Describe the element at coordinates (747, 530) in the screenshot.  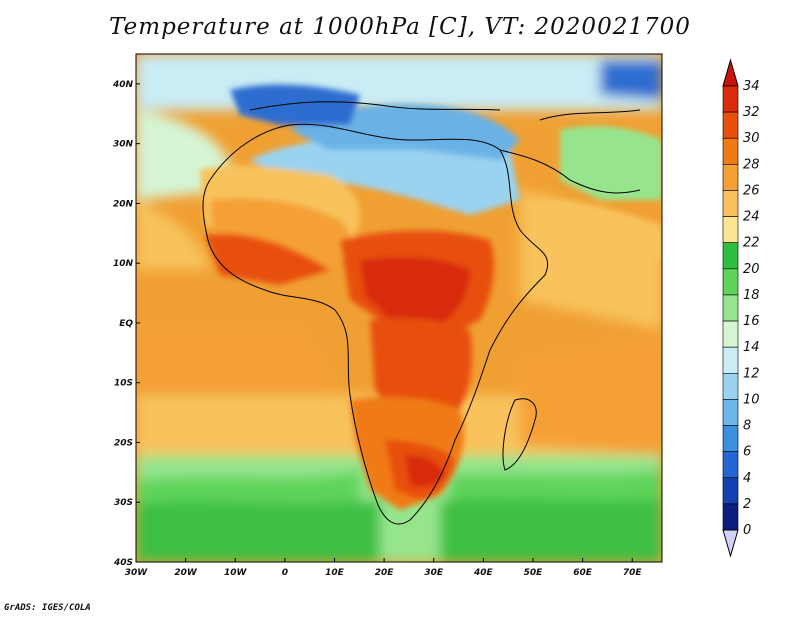
I see `colorbar-label: 0` at that location.